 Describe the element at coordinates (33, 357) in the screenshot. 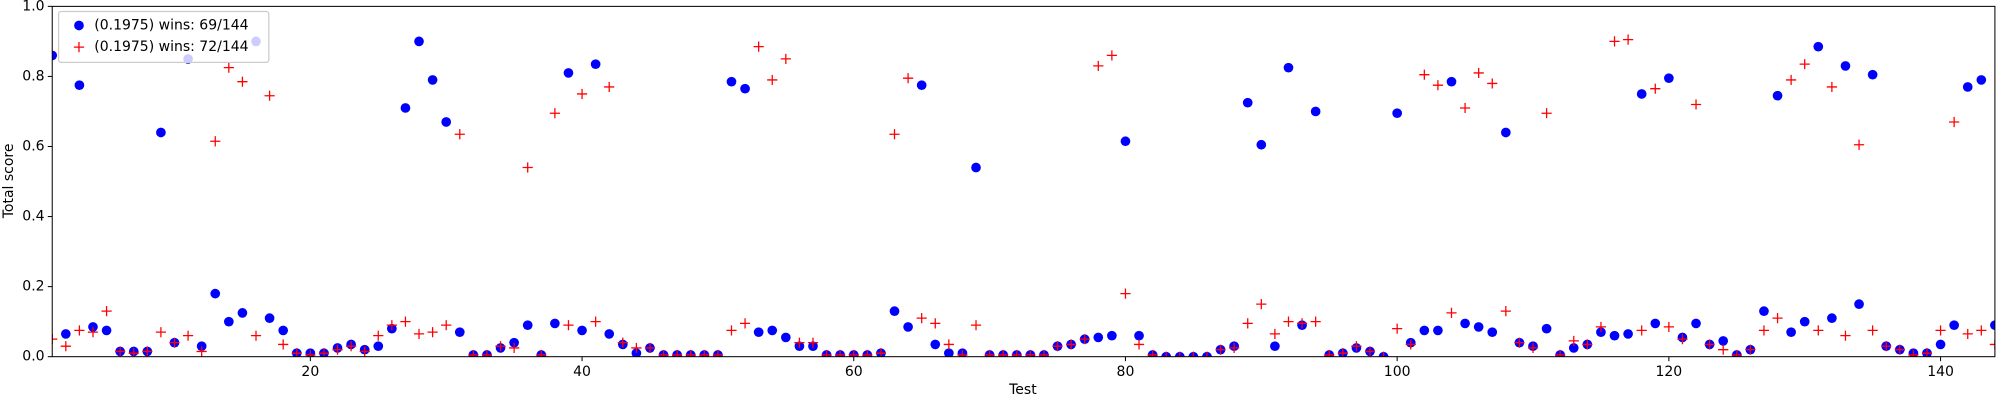

I see `y-tick-label: 0.0` at that location.